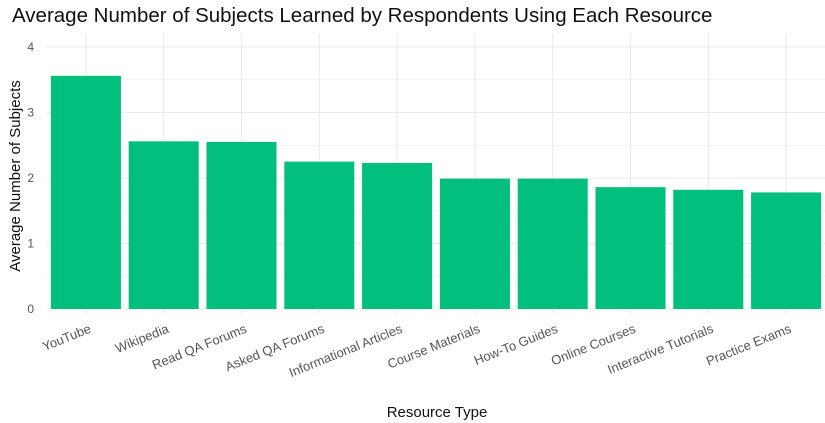  Describe the element at coordinates (30, 244) in the screenshot. I see `y-tick-label: 1` at that location.